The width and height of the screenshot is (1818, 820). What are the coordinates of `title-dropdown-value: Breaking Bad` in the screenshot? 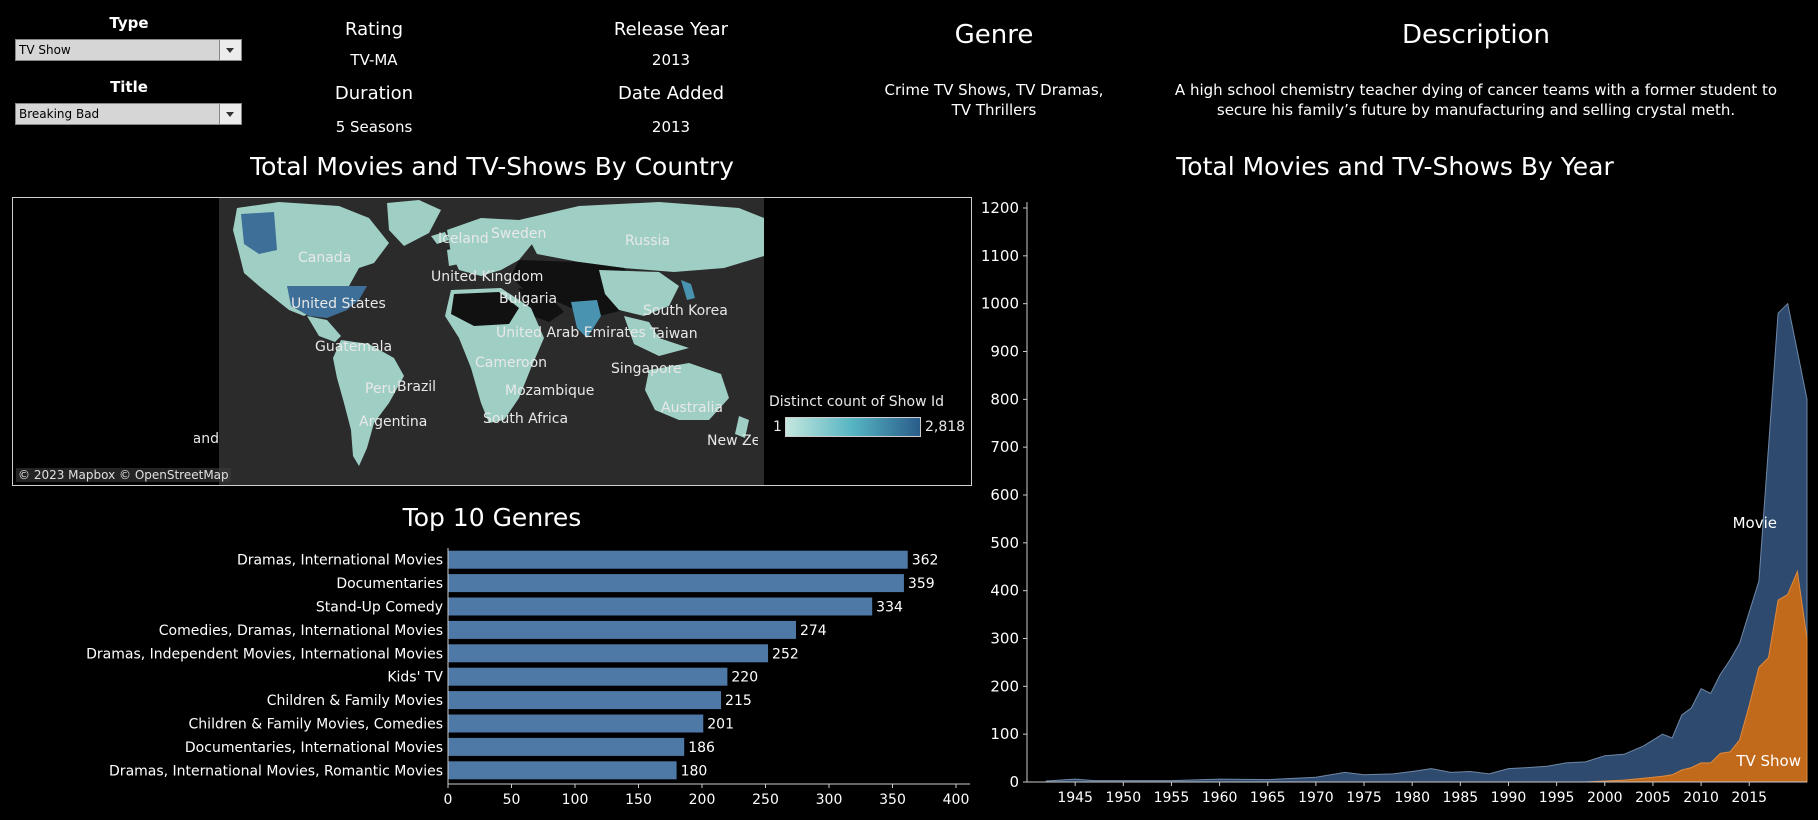 It's located at (59, 114).